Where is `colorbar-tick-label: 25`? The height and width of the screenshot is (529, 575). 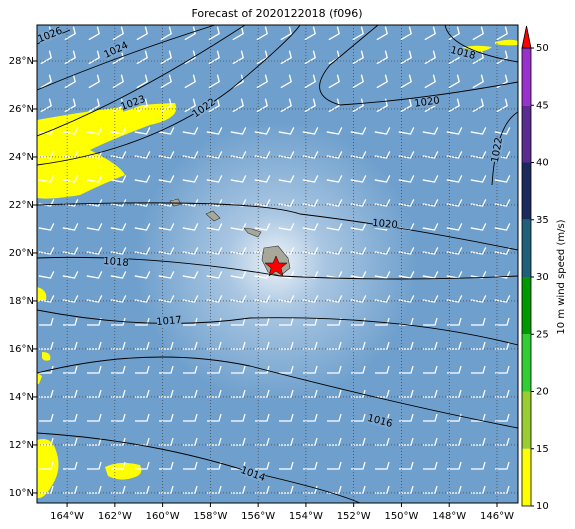
colorbar-tick-label: 25 is located at coordinates (542, 334).